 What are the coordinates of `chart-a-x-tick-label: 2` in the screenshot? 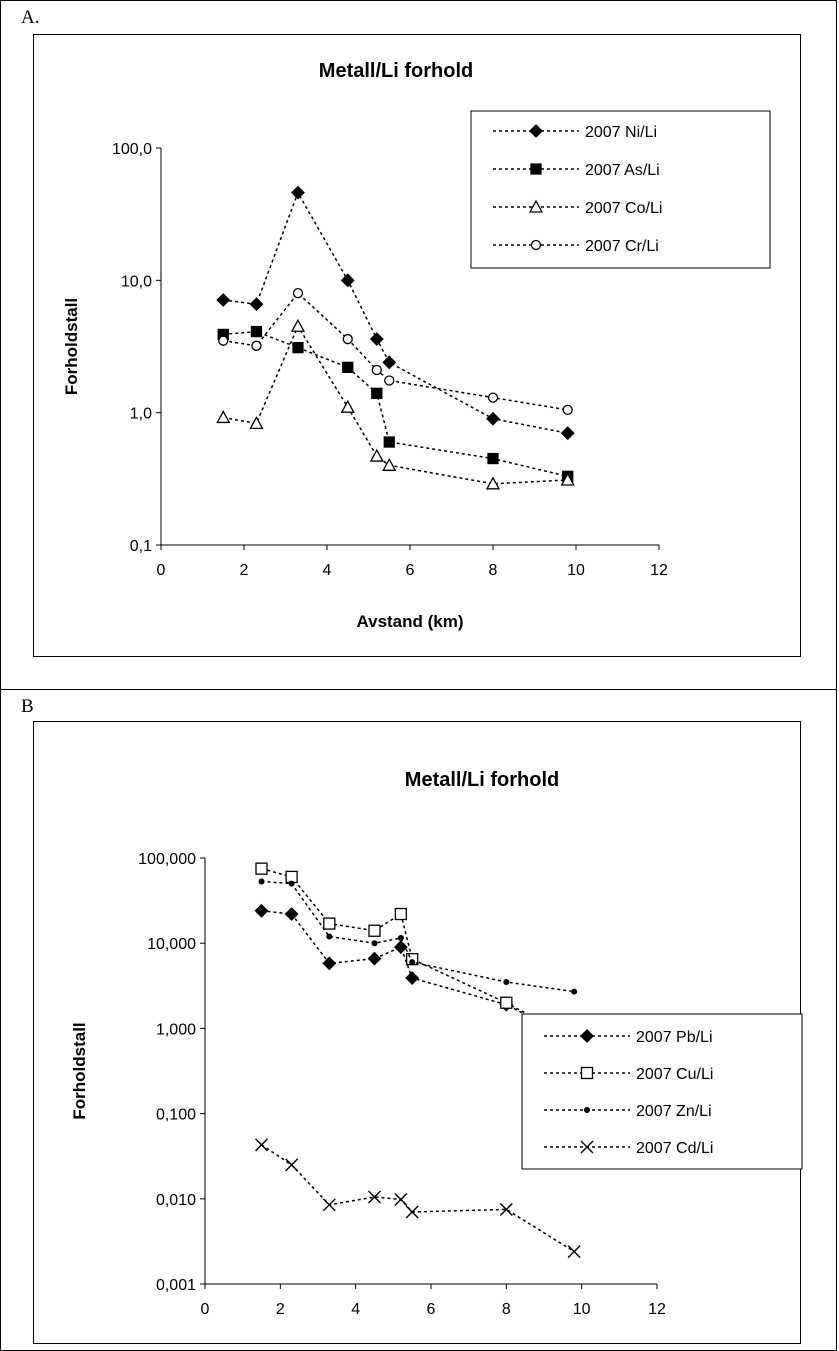 It's located at (244, 570).